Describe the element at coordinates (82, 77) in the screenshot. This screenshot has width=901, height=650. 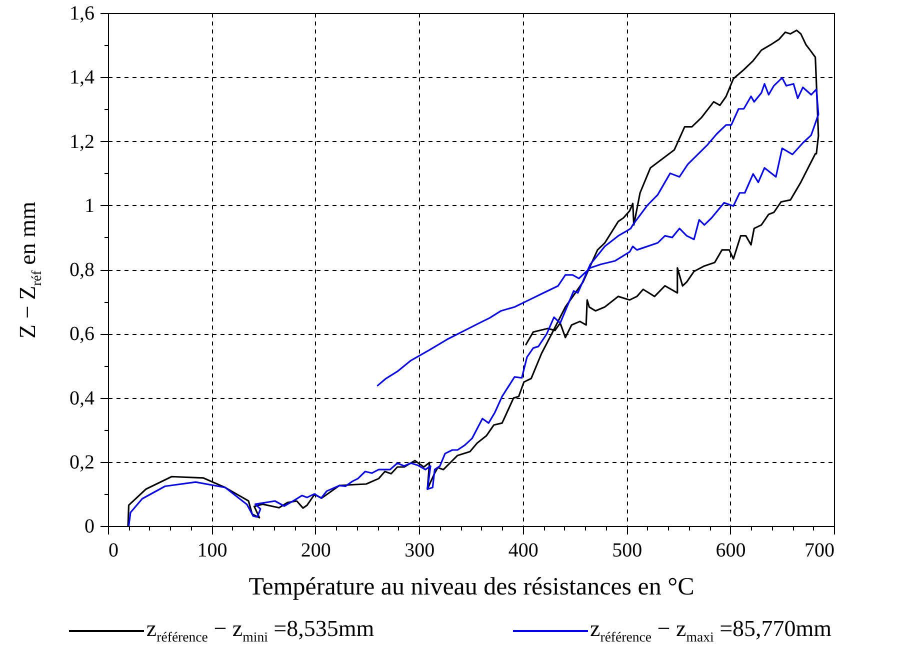
I see `y-tick-label: 1,4` at that location.